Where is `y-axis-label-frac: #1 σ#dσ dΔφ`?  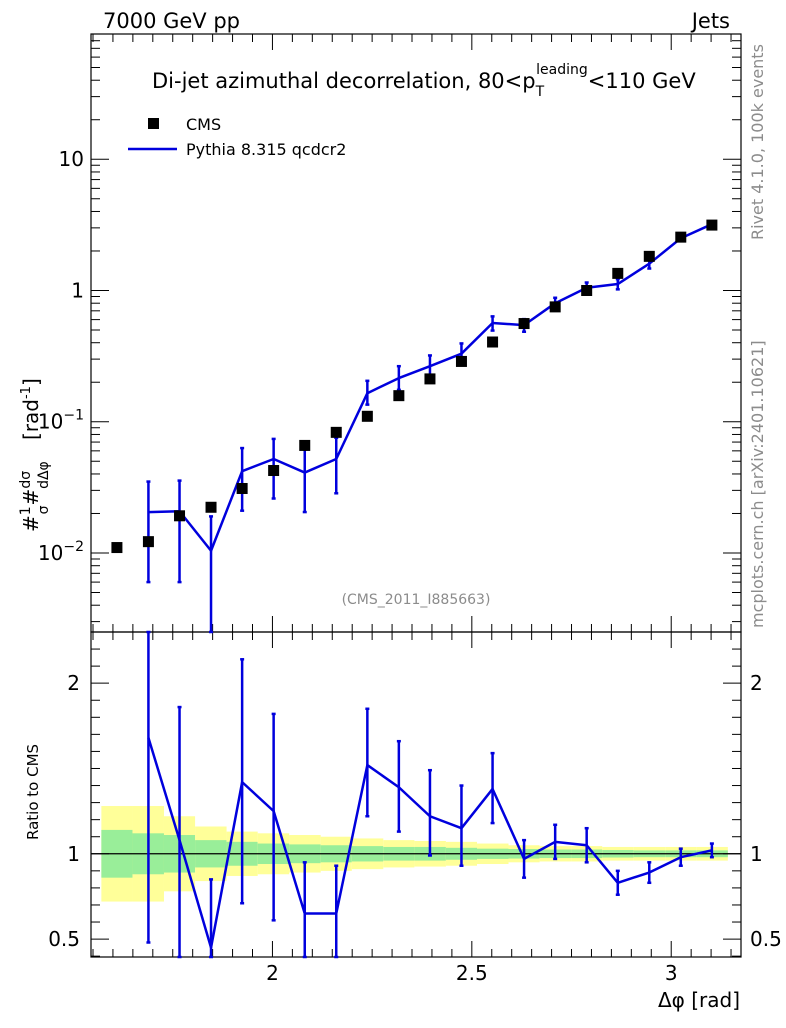
y-axis-label-frac: #1 σ#dσ dΔφ is located at coordinates (35, 496).